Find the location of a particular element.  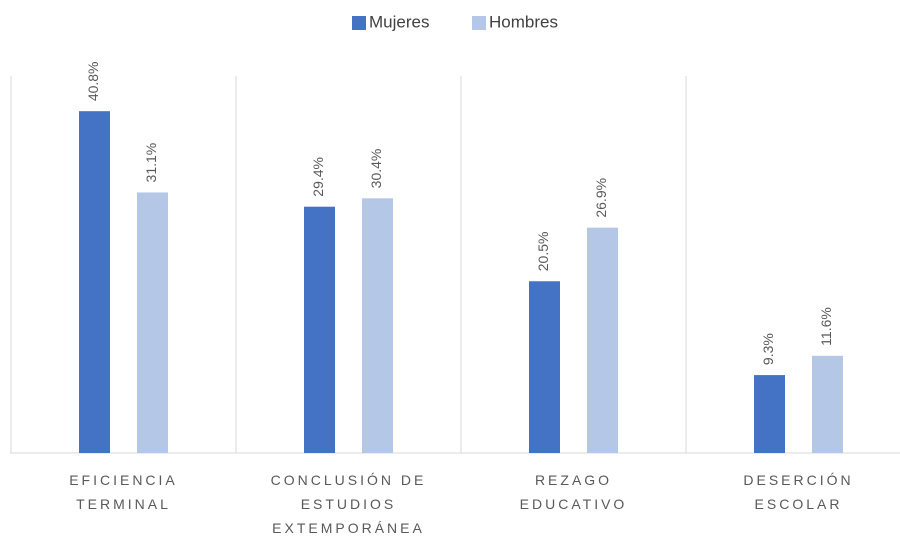

x-tick-label-line: EXTEMPORÁNEA is located at coordinates (348, 528).